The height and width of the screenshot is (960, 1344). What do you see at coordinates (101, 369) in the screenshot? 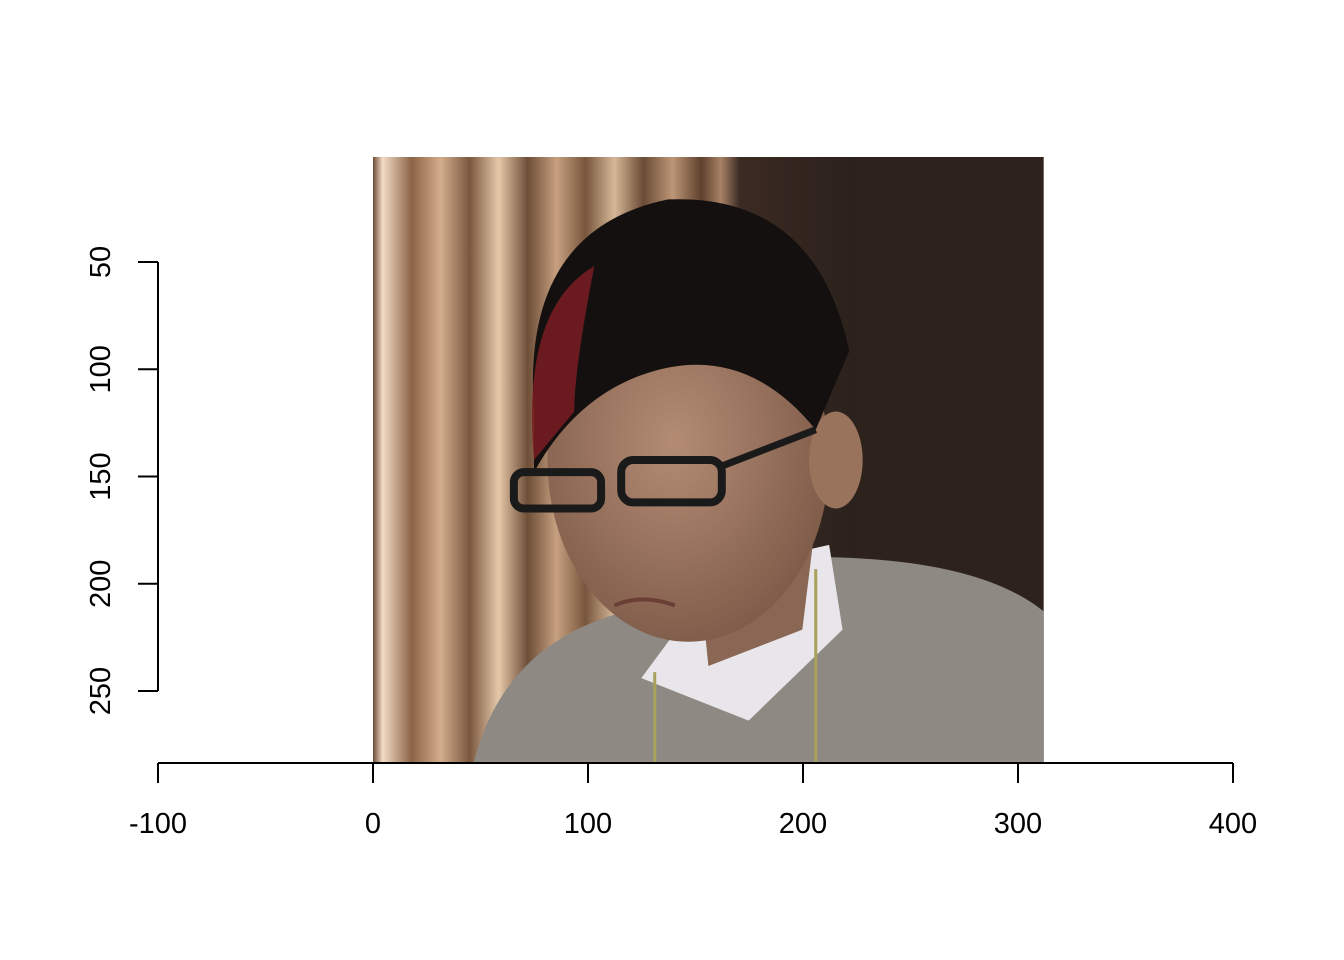
I see `y-tick-label: 100` at bounding box center [101, 369].